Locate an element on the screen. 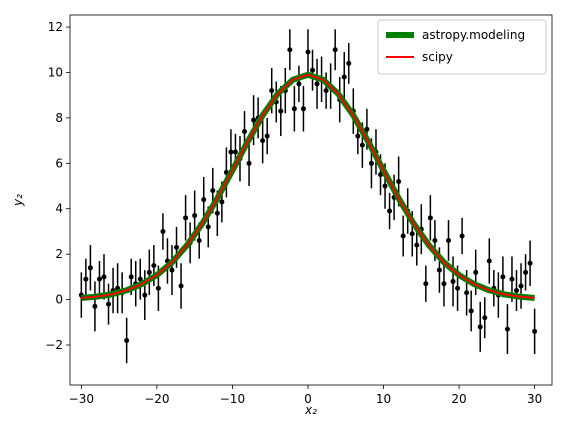  legend-label: scipy is located at coordinates (437, 57).